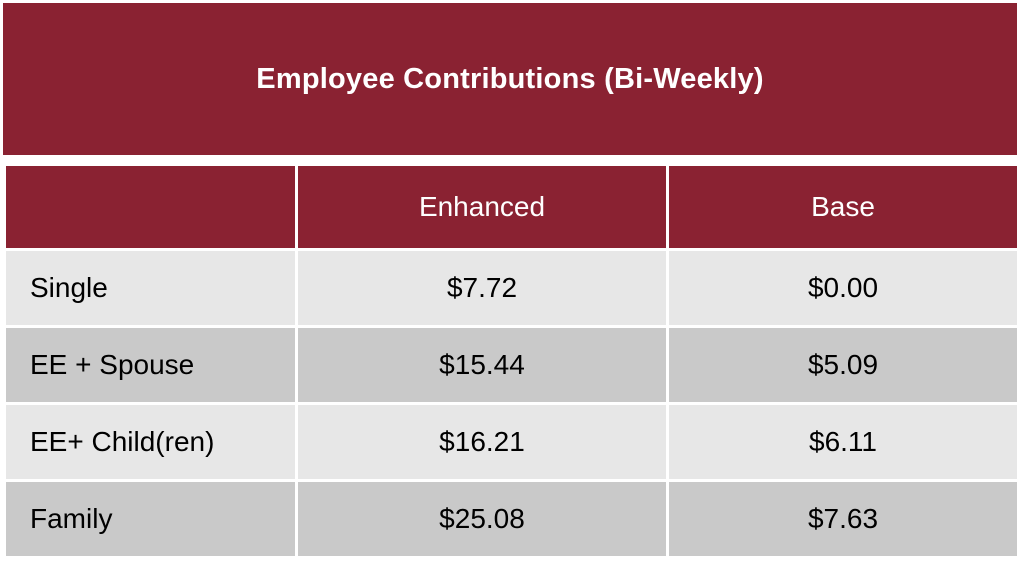 The image size is (1024, 564). What do you see at coordinates (843, 442) in the screenshot?
I see `base-value: $6.11` at bounding box center [843, 442].